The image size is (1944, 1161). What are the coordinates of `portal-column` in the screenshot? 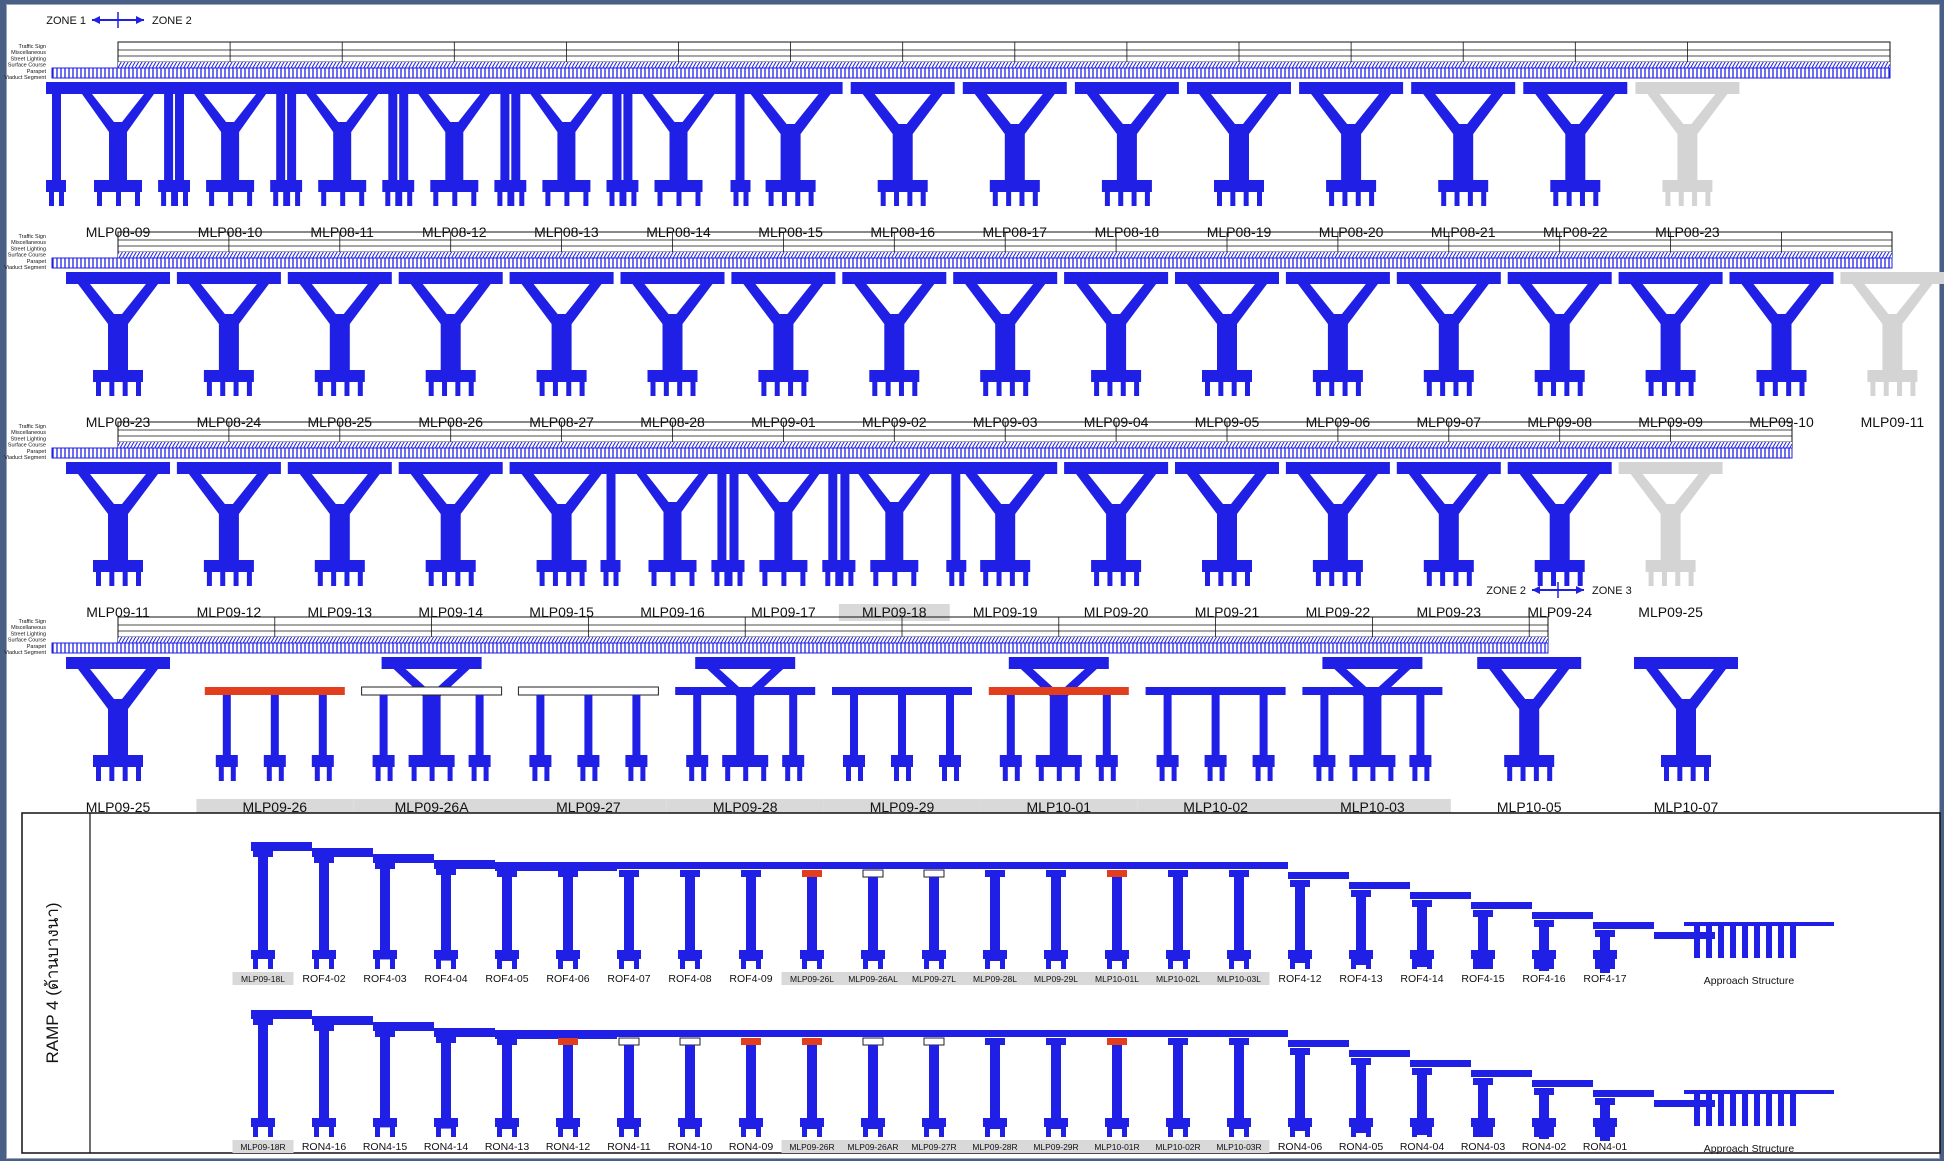 It's located at (1106, 725).